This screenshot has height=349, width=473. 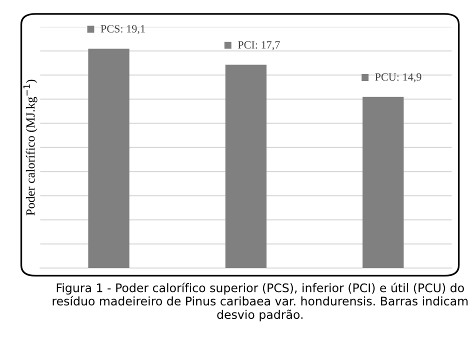 I want to click on y-axis-title: Poder calorífico (MJ.kg$^{−1}$), so click(x=30, y=148).